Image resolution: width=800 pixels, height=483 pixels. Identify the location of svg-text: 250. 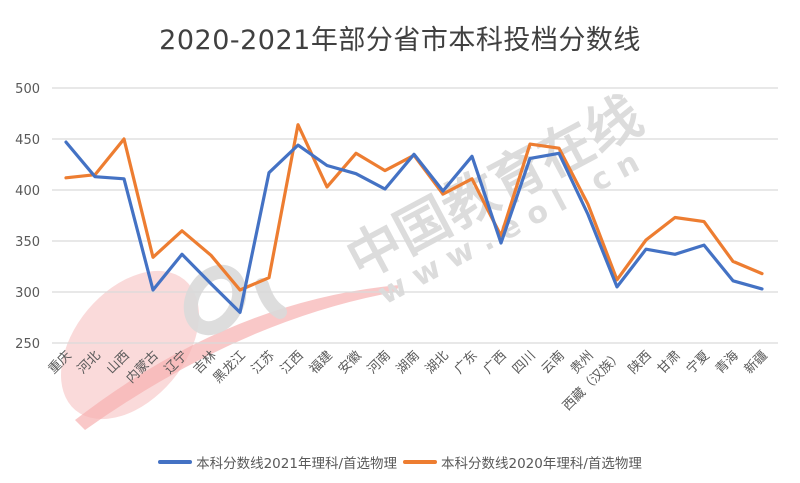
(27, 344).